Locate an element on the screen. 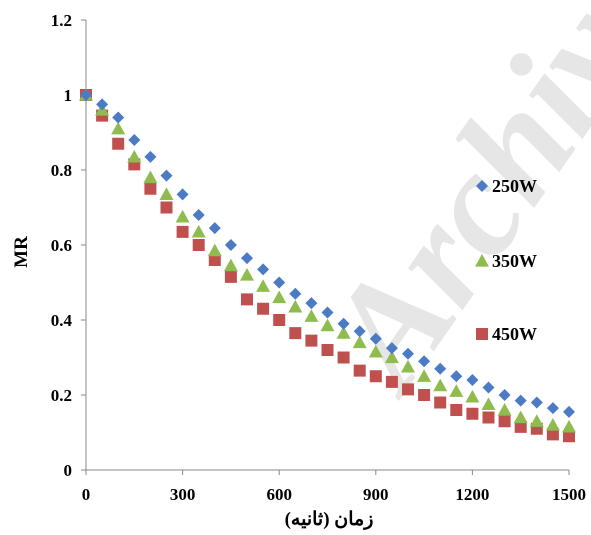  legend: 250W 350W 450W is located at coordinates (506, 260).